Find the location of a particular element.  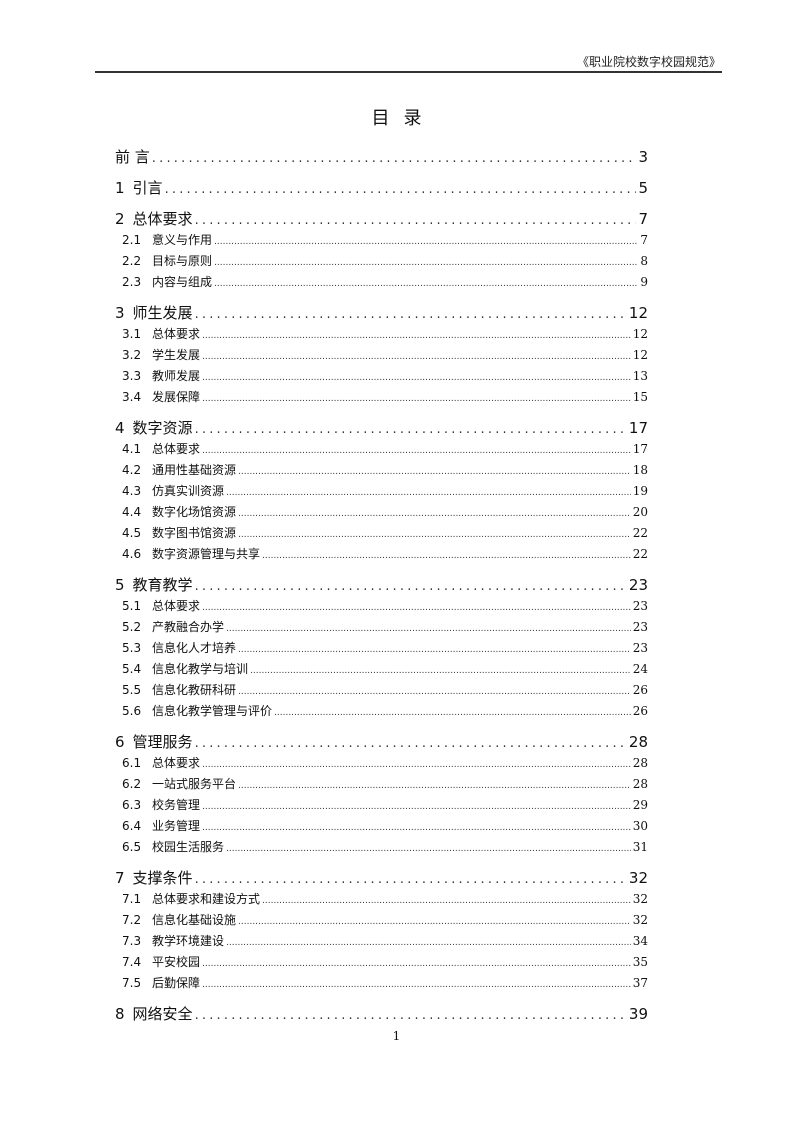

toc-entry-number: 3 is located at coordinates (120, 313).